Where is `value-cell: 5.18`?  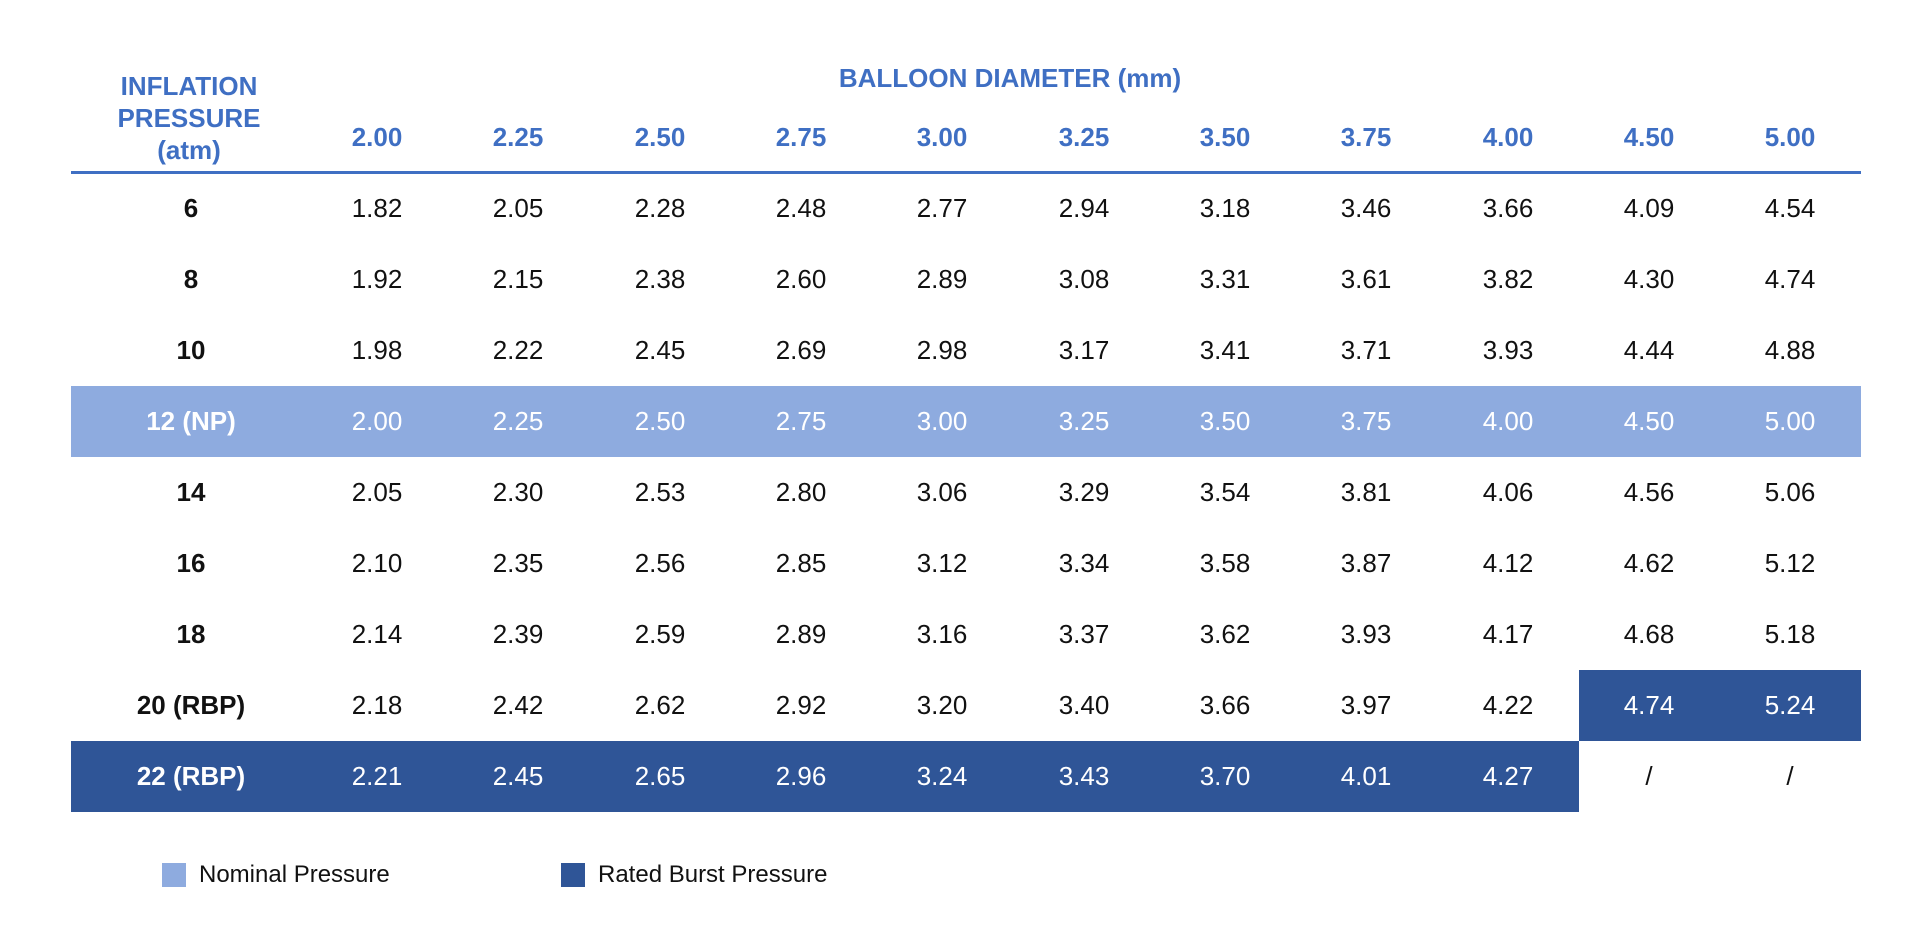 value-cell: 5.18 is located at coordinates (1790, 634).